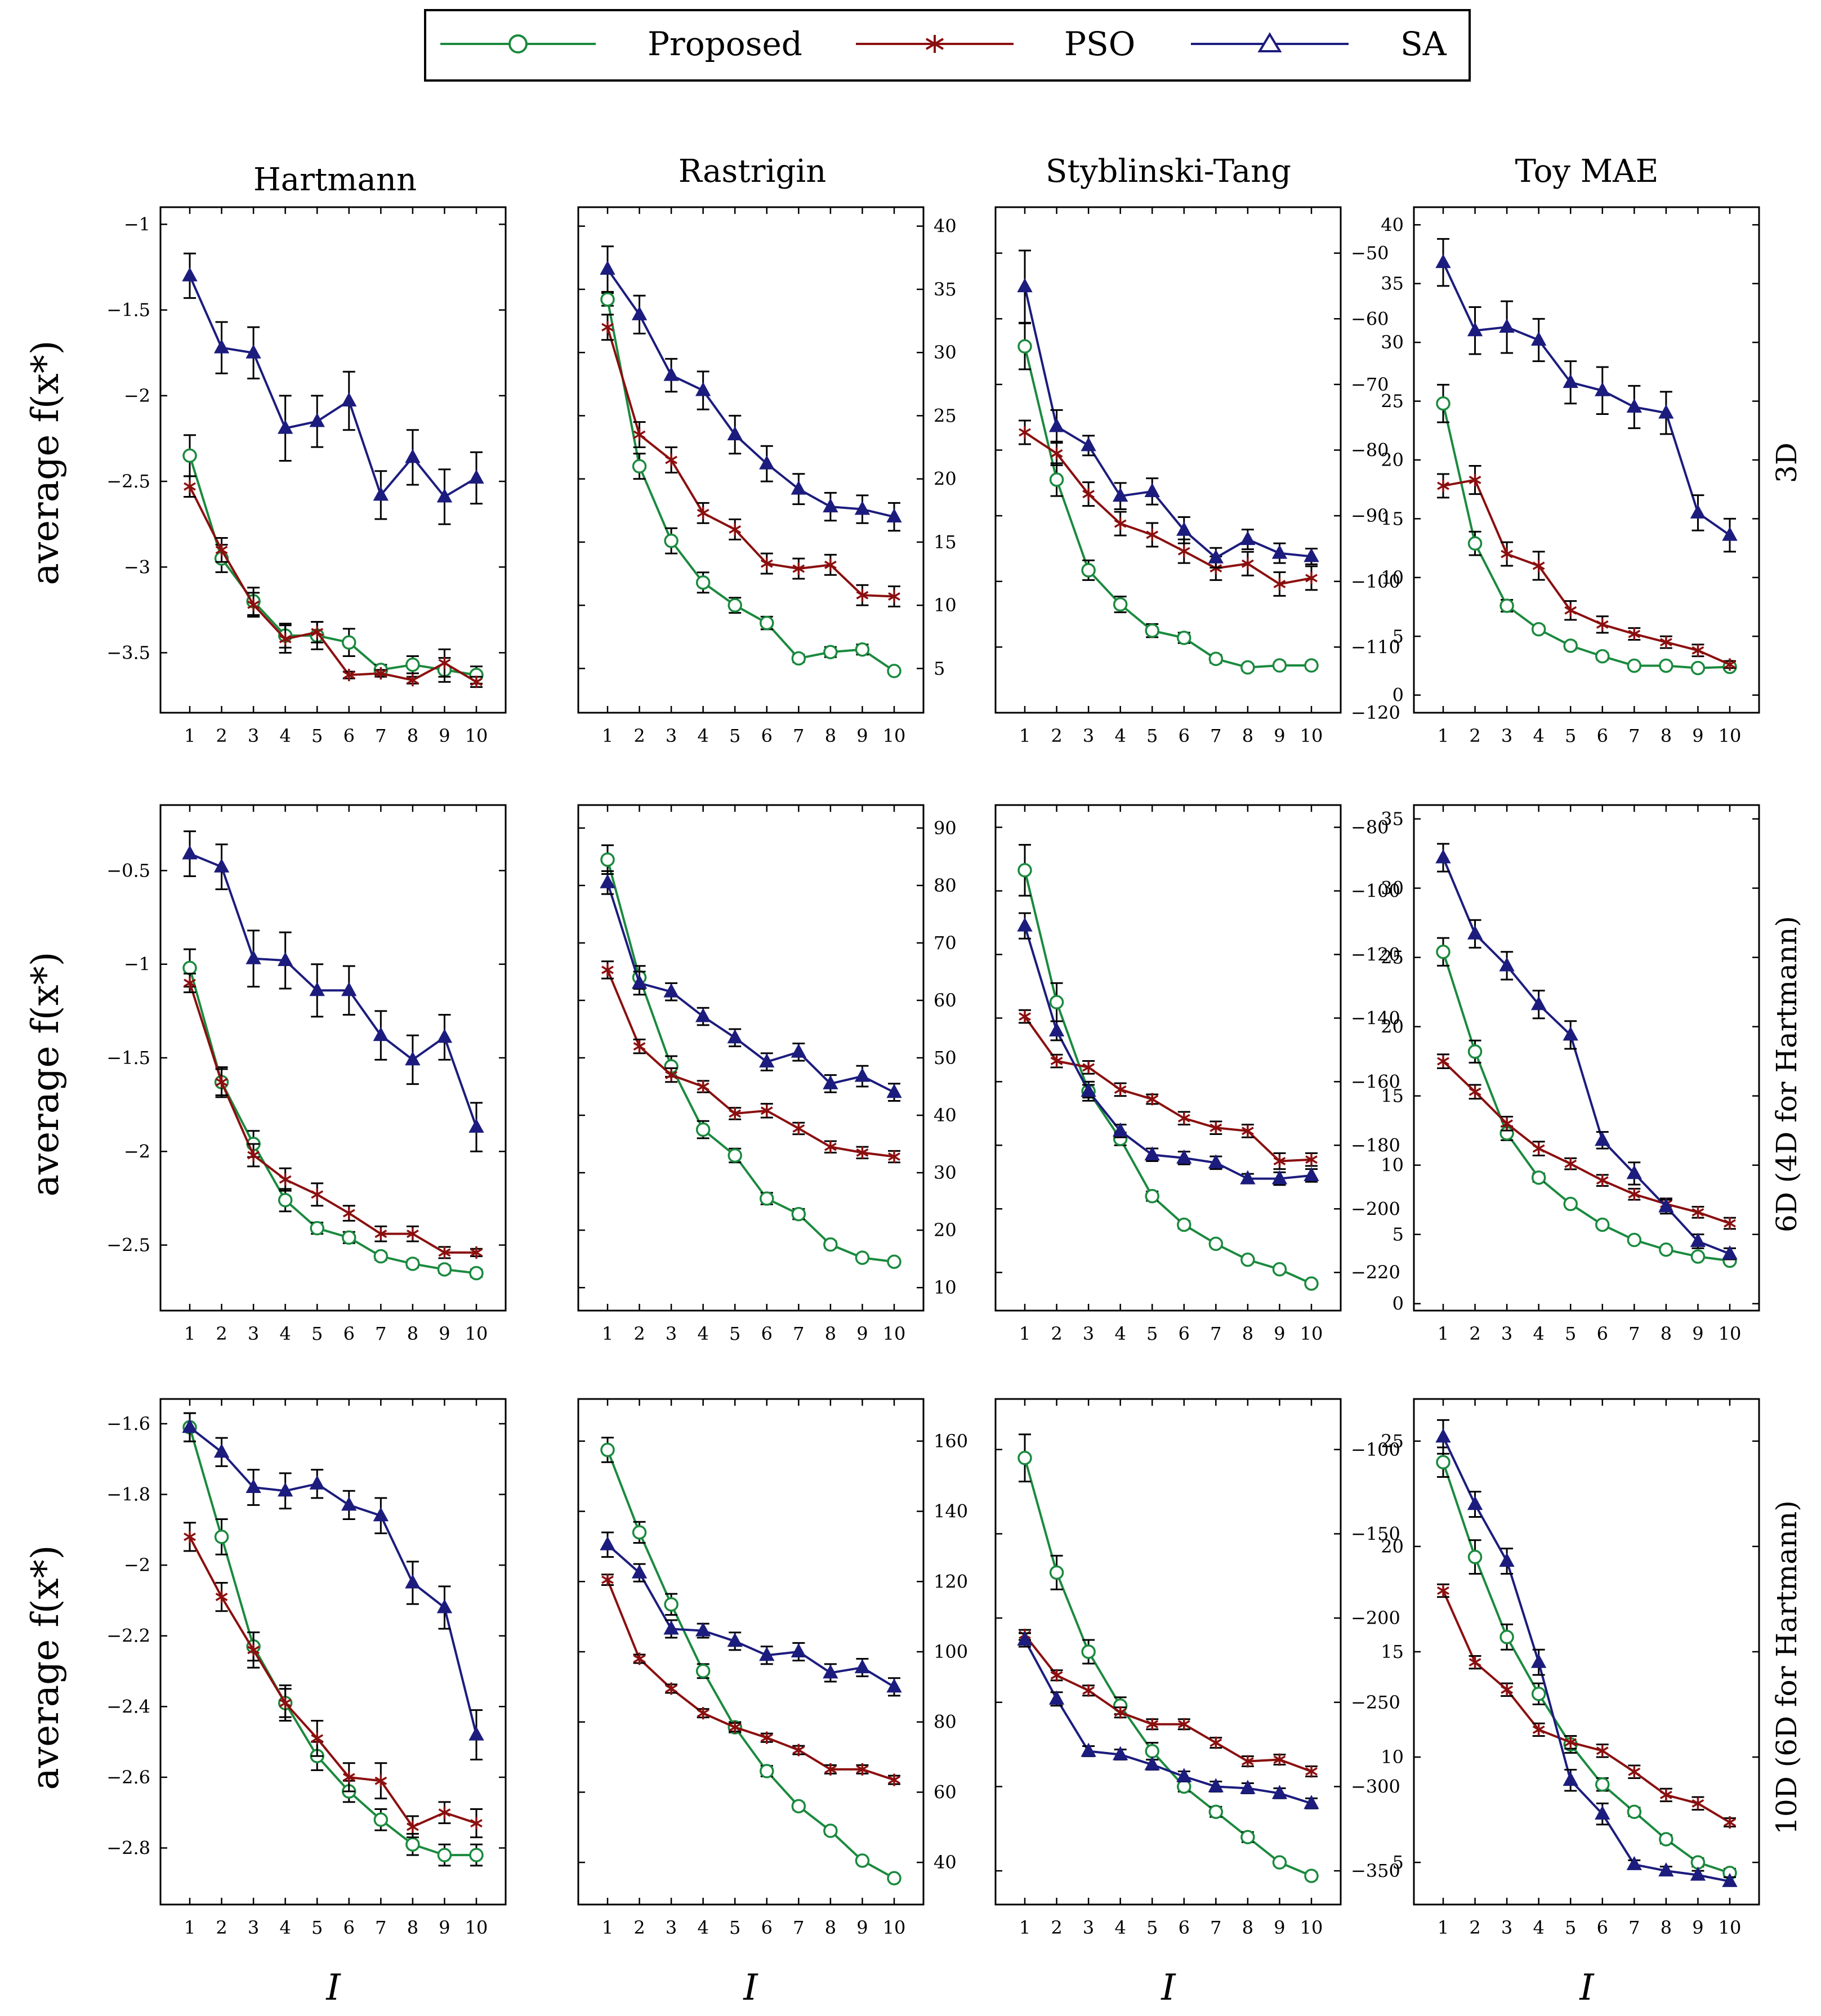 This screenshot has height=2016, width=1821. What do you see at coordinates (444, 736) in the screenshot?
I see `panel-r1-hartmann-xtick-label: 9` at bounding box center [444, 736].